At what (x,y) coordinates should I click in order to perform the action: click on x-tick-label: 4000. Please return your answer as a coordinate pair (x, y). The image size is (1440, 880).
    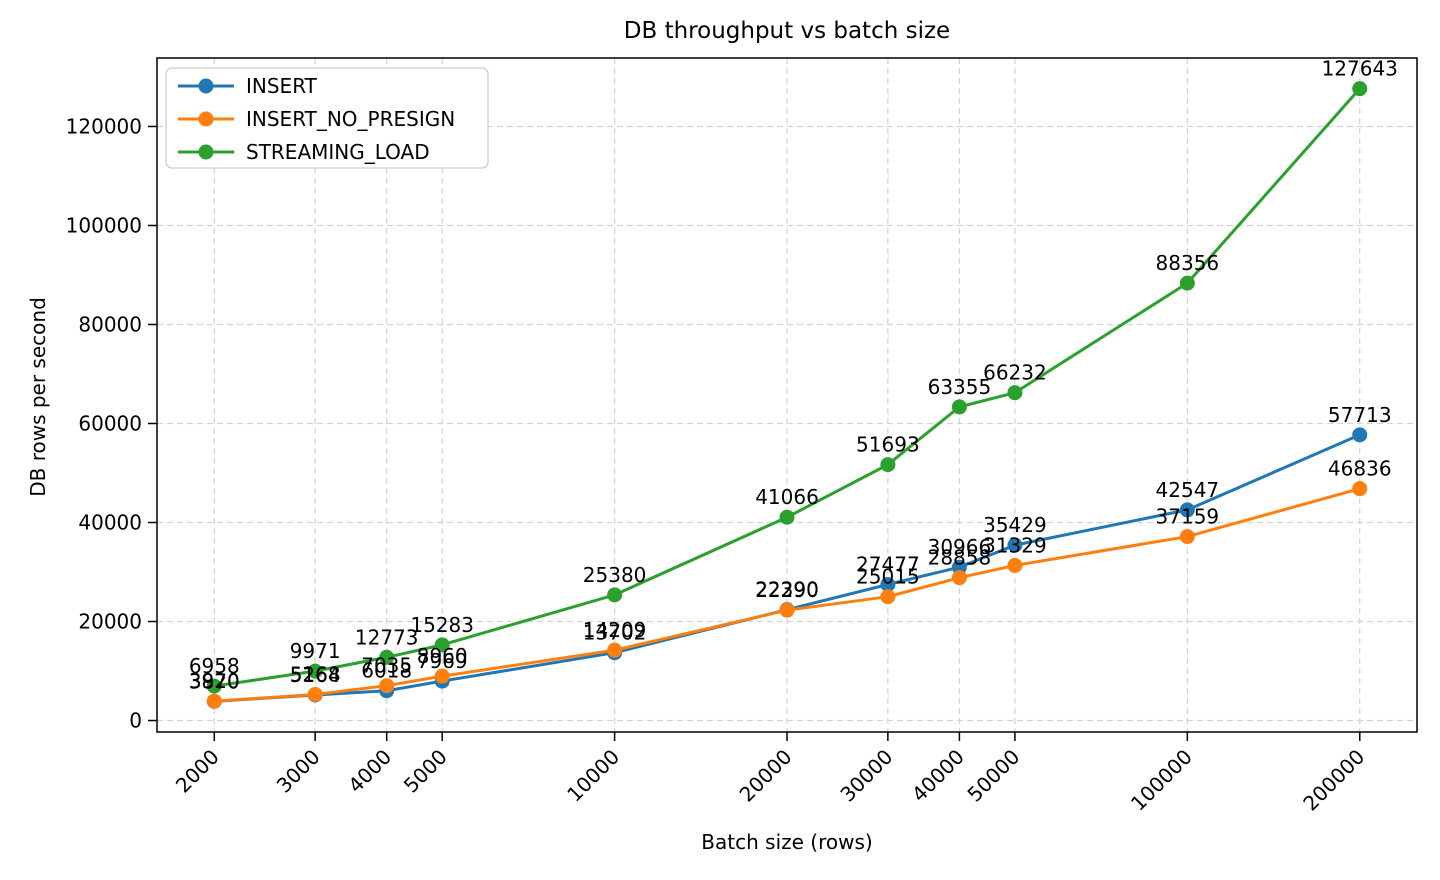
    Looking at the image, I should click on (369, 771).